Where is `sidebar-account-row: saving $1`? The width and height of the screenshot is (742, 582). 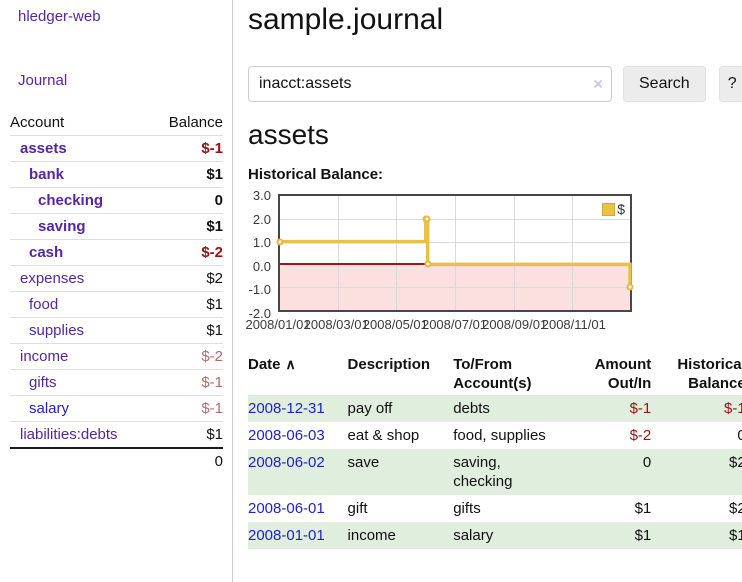 sidebar-account-row: saving $1 is located at coordinates (116, 226).